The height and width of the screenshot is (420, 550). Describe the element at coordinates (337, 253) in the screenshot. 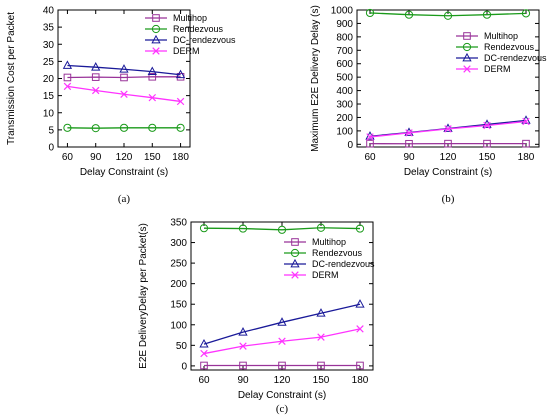

I see `legend-label: Rendezvous` at that location.